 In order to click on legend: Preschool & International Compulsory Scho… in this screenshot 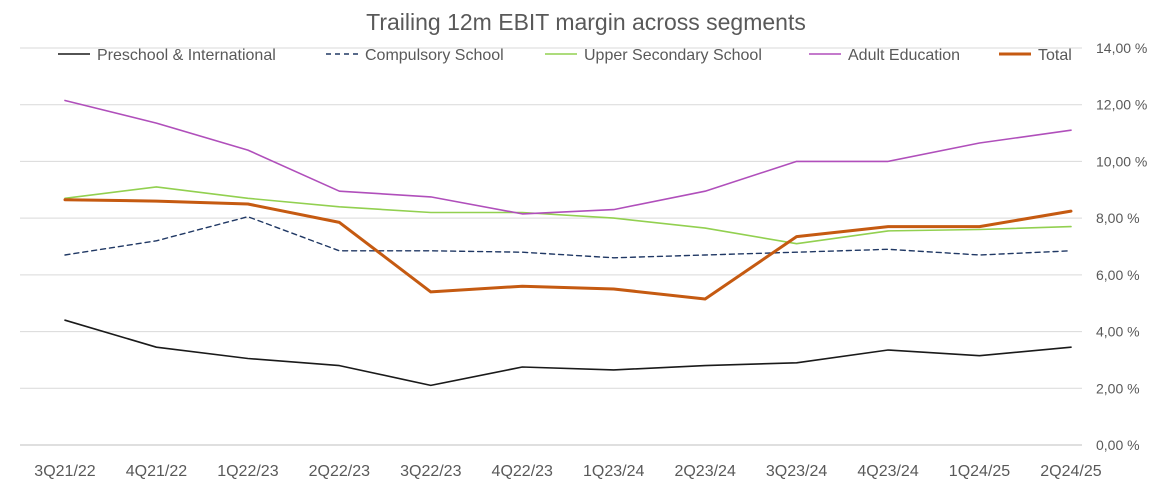, I will do `click(565, 55)`.